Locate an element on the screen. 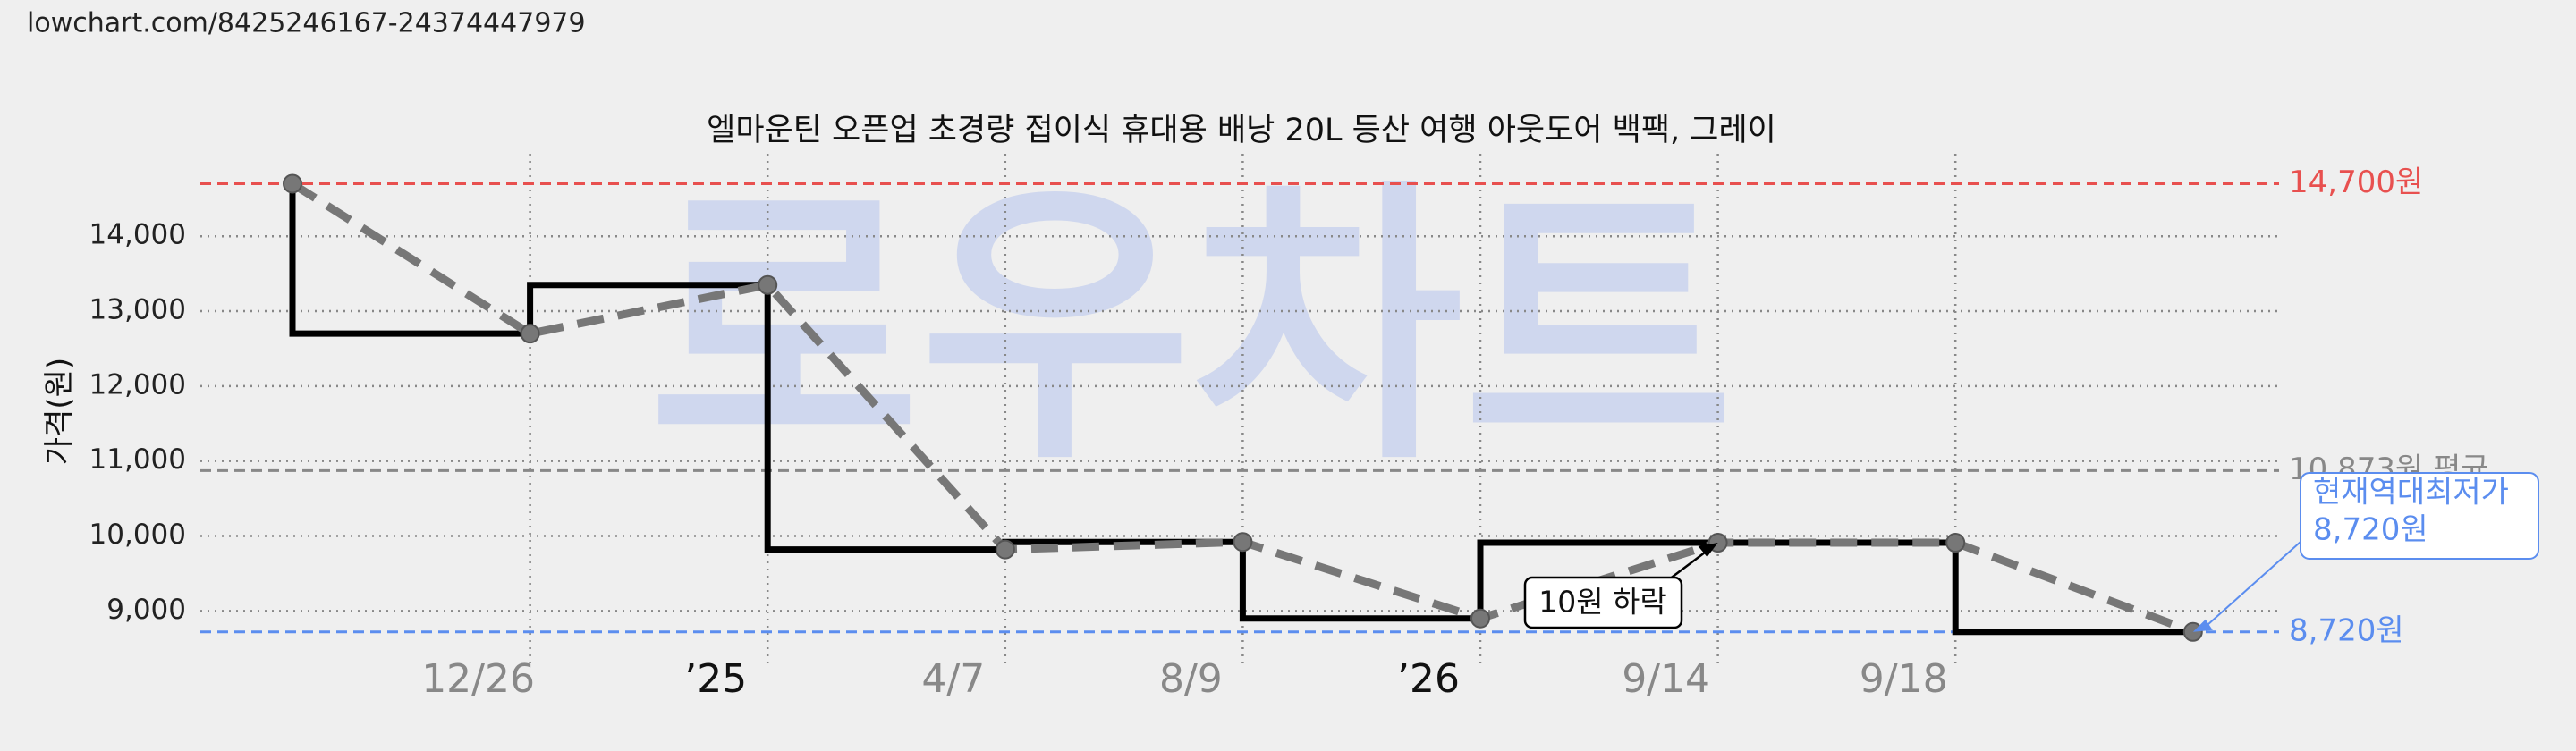 The image size is (2576, 751). x-tick-label: 8/9 is located at coordinates (1191, 679).